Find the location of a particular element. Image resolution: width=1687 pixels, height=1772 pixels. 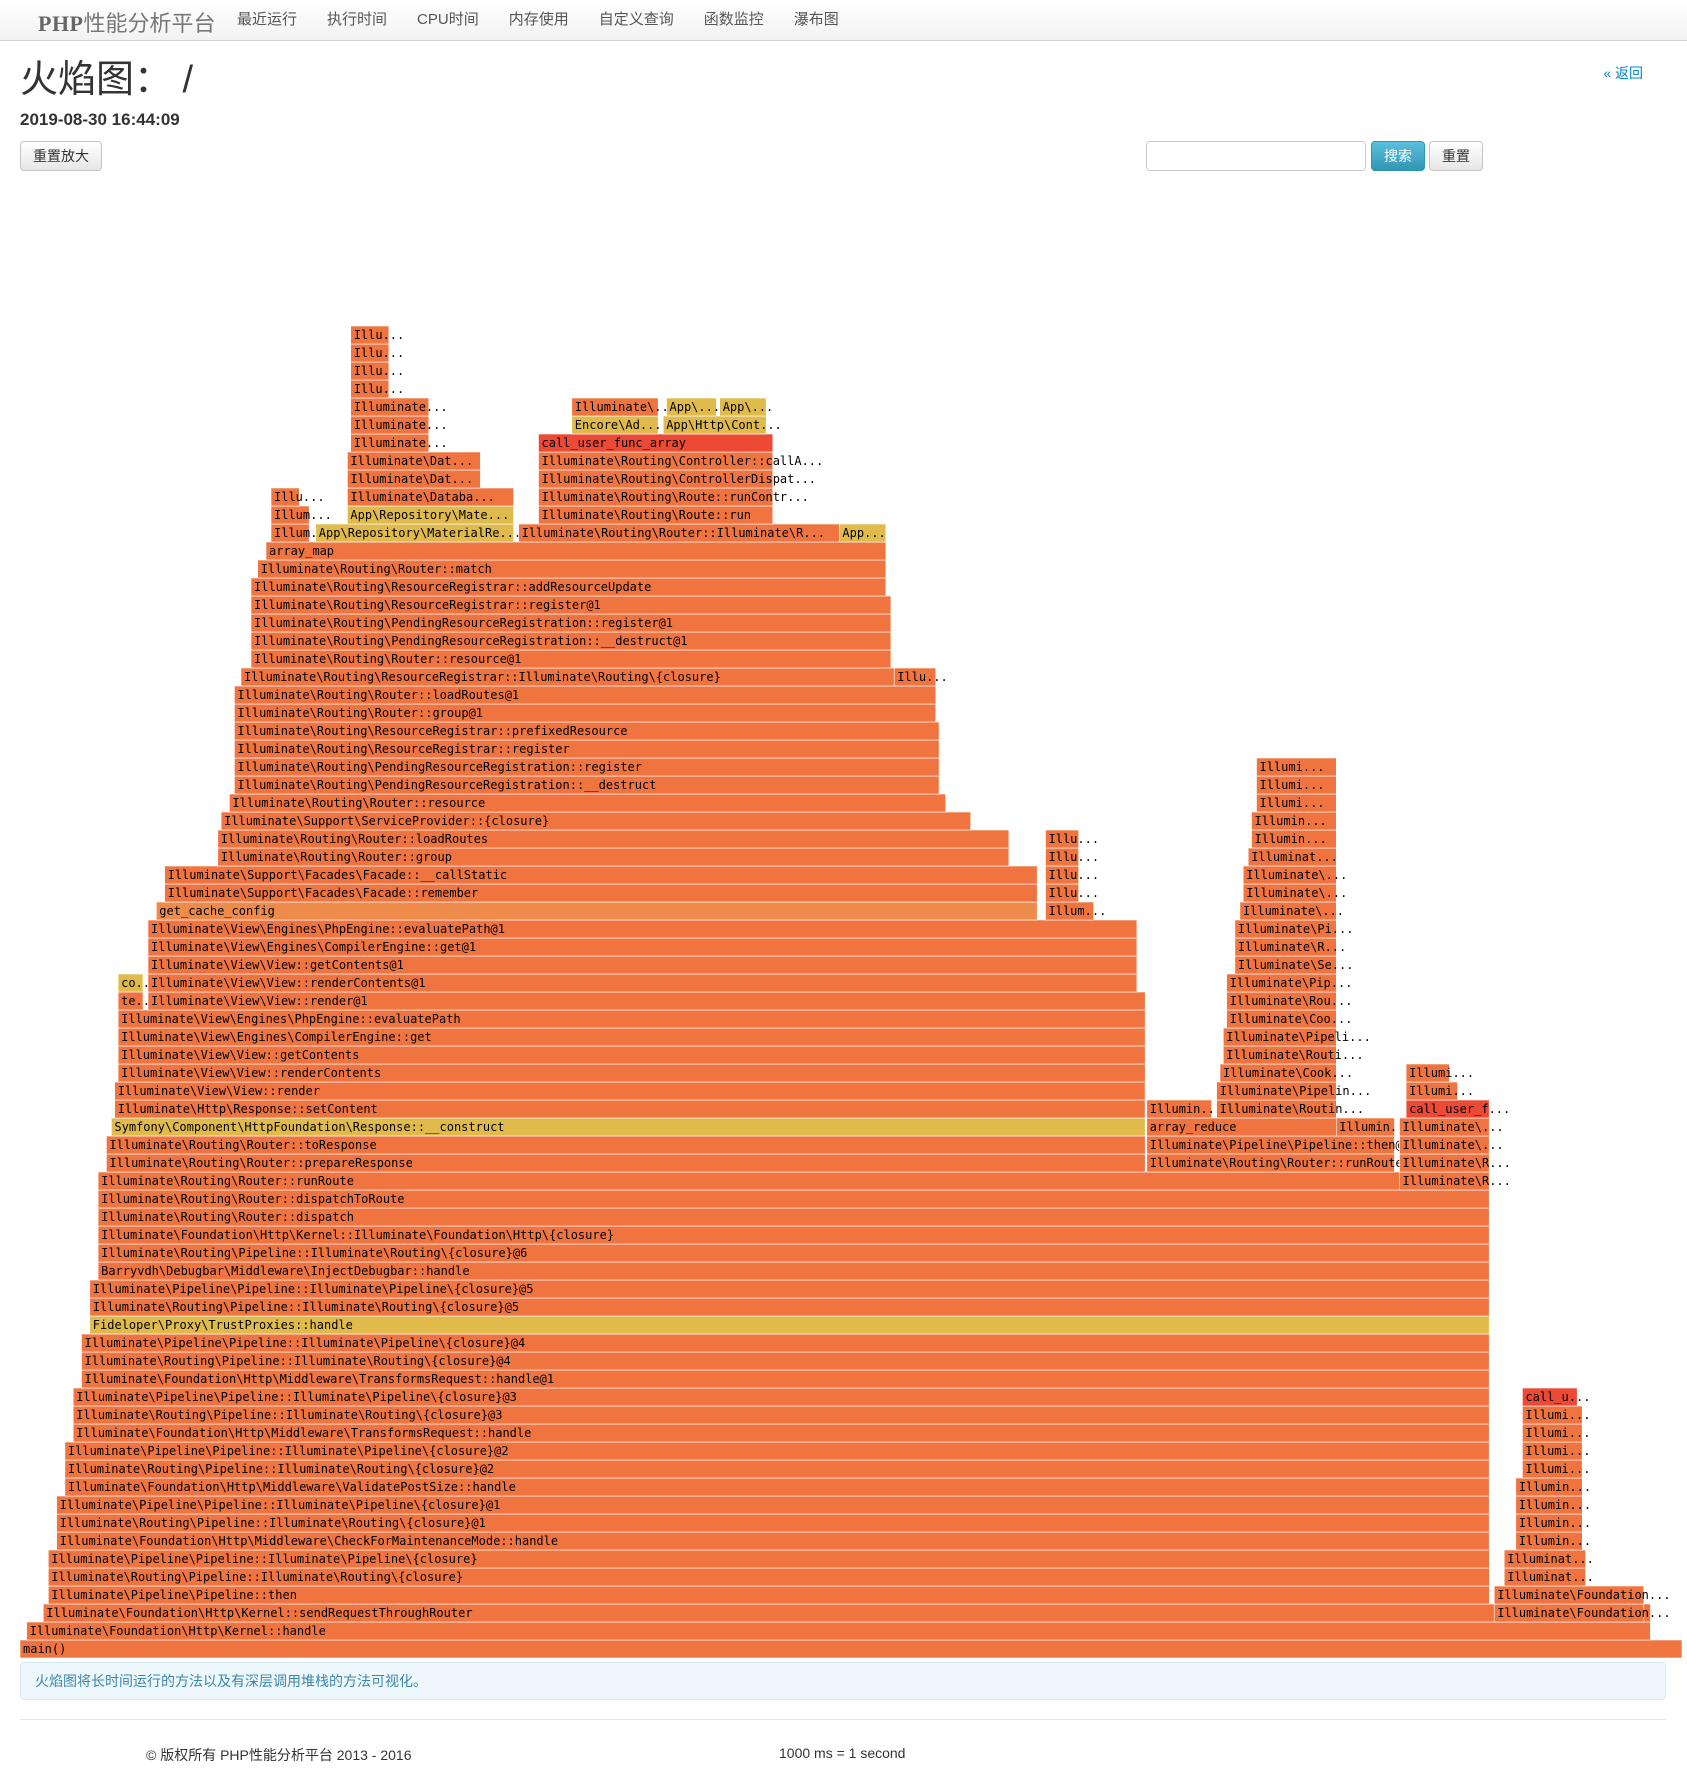

nav-exec-time: 执行时间 is located at coordinates (357, 19).